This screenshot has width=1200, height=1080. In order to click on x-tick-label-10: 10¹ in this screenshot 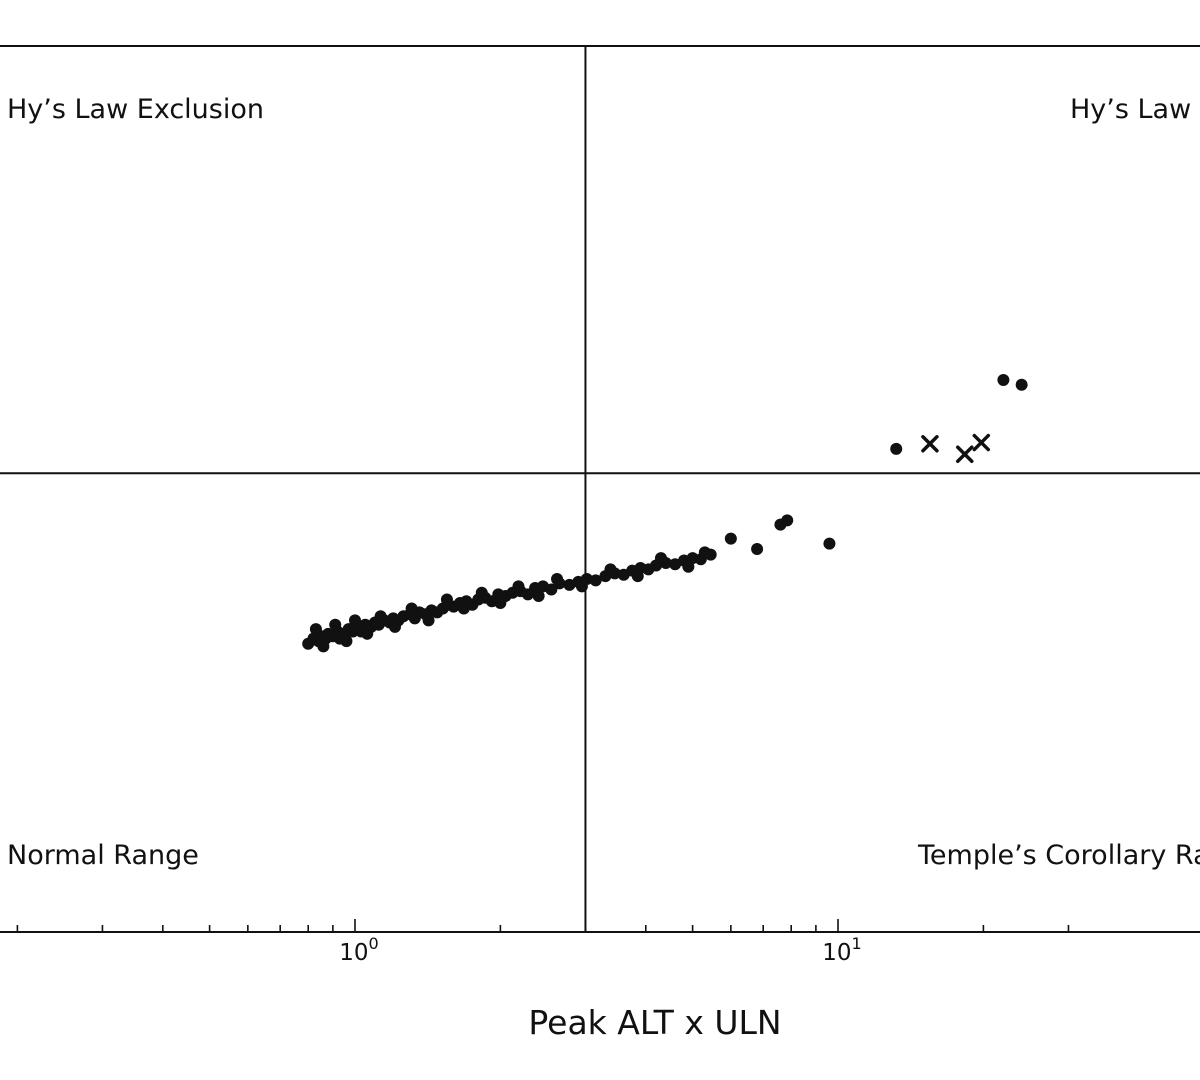, I will do `click(841, 950)`.